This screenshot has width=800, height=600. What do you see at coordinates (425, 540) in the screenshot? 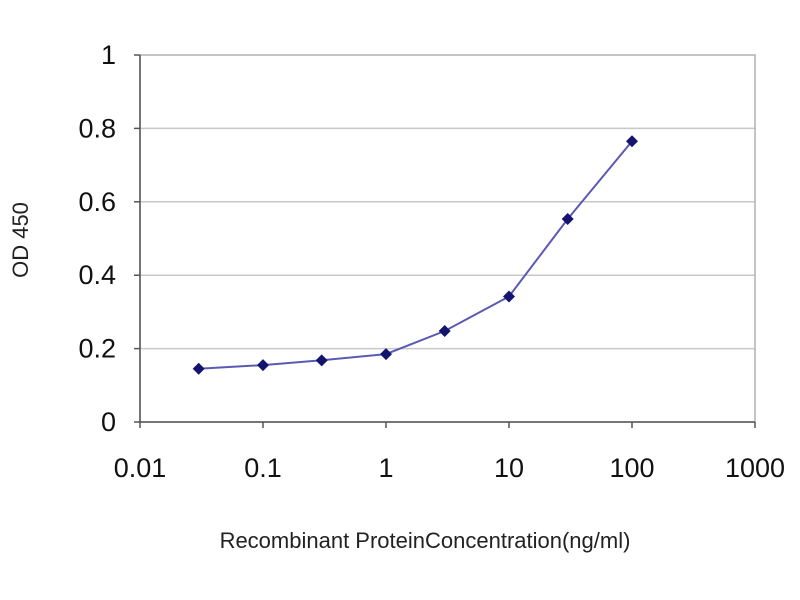
I see `x-axis-label: Recombinant ProteinConcentration(ng/ml)` at bounding box center [425, 540].